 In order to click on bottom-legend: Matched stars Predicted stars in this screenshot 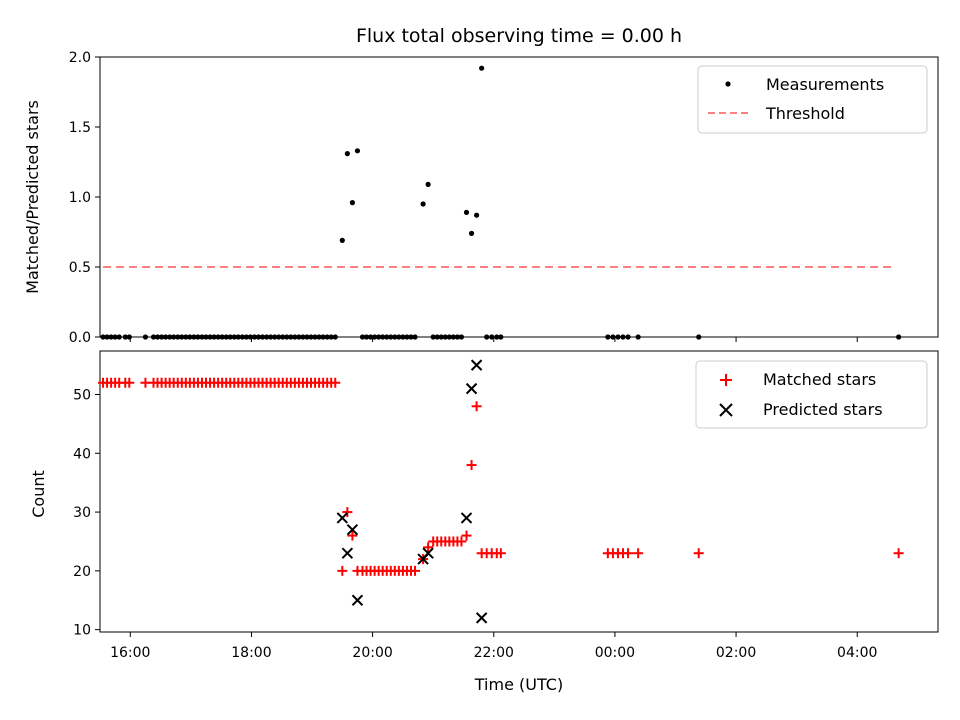, I will do `click(811, 394)`.